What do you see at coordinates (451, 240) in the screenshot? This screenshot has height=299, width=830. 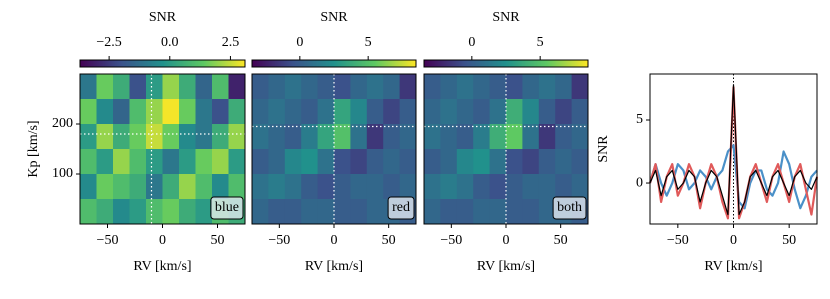 I see `x-tick-label: −50` at bounding box center [451, 240].